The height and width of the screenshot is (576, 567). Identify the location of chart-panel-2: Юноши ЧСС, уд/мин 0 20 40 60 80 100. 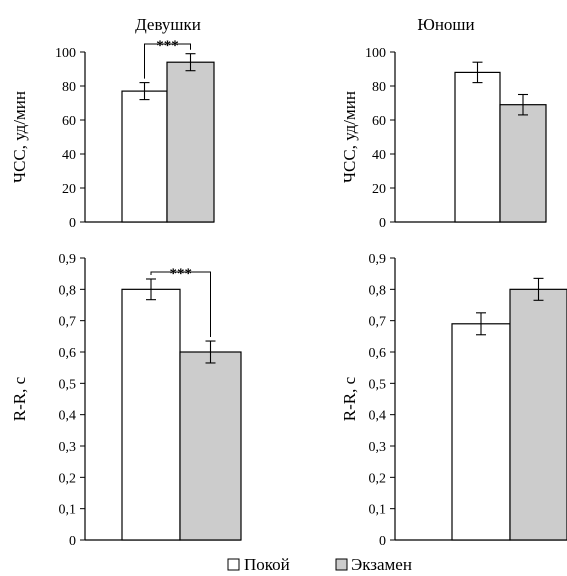
(443, 123).